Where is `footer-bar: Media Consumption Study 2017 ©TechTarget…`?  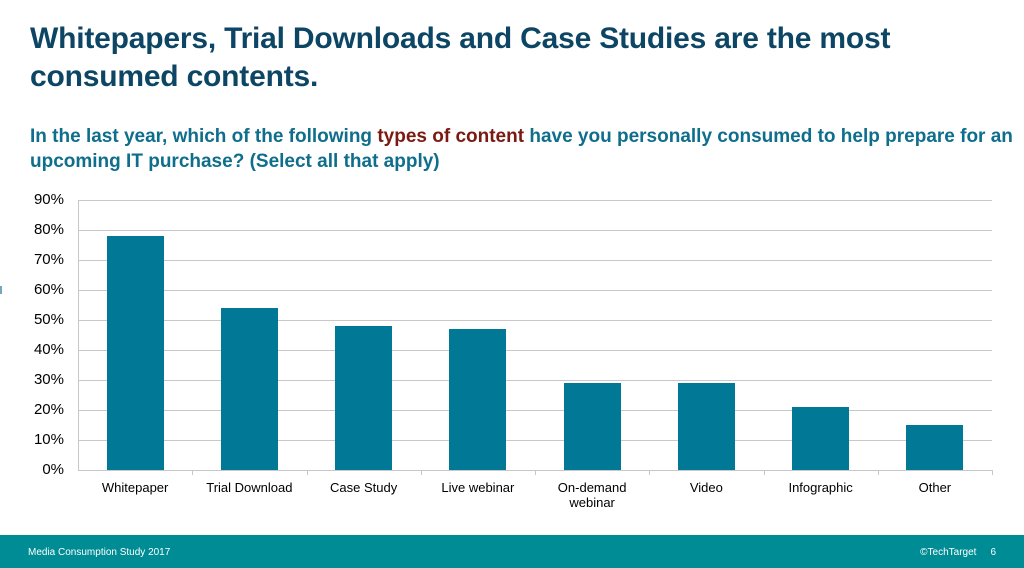 footer-bar: Media Consumption Study 2017 ©TechTarget… is located at coordinates (512, 551).